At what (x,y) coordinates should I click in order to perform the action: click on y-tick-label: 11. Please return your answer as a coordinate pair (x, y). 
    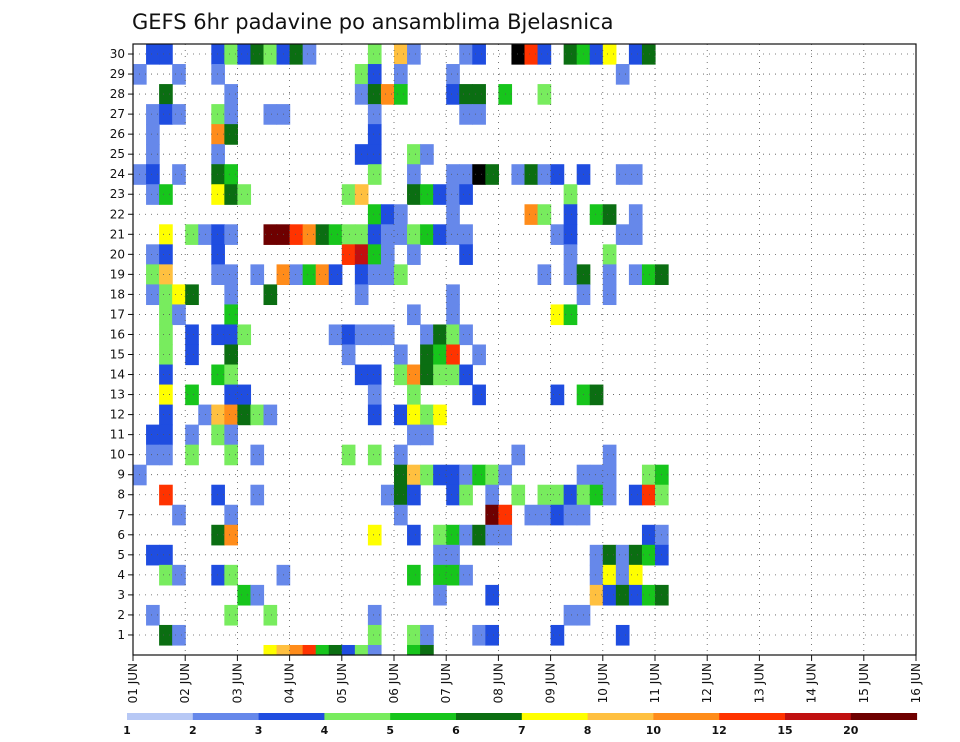
    Looking at the image, I should click on (117, 435).